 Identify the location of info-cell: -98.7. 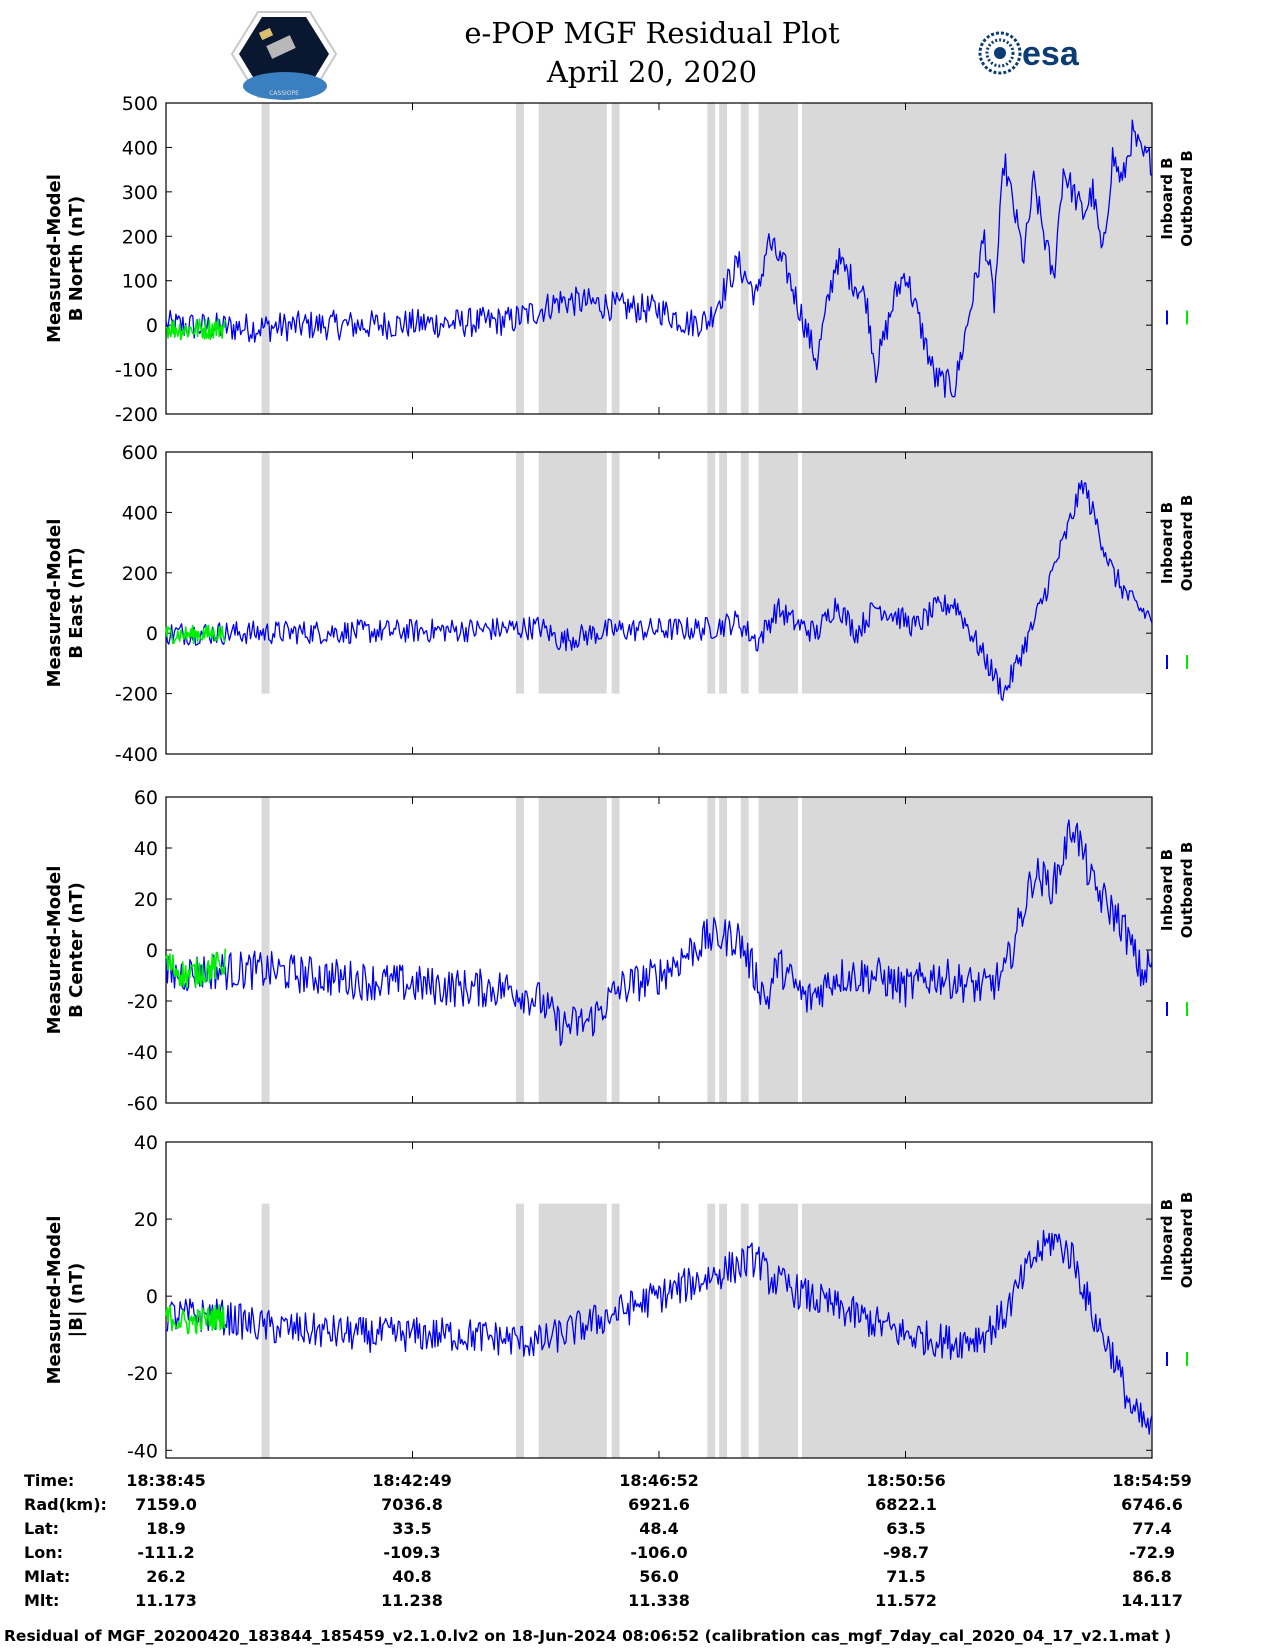
(906, 1552).